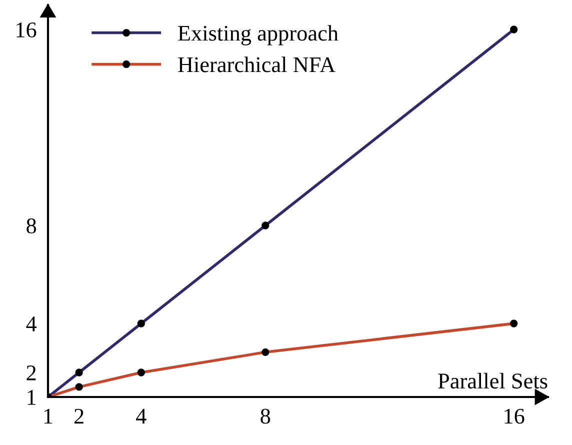  What do you see at coordinates (48, 416) in the screenshot?
I see `x-tick-label: 1` at bounding box center [48, 416].